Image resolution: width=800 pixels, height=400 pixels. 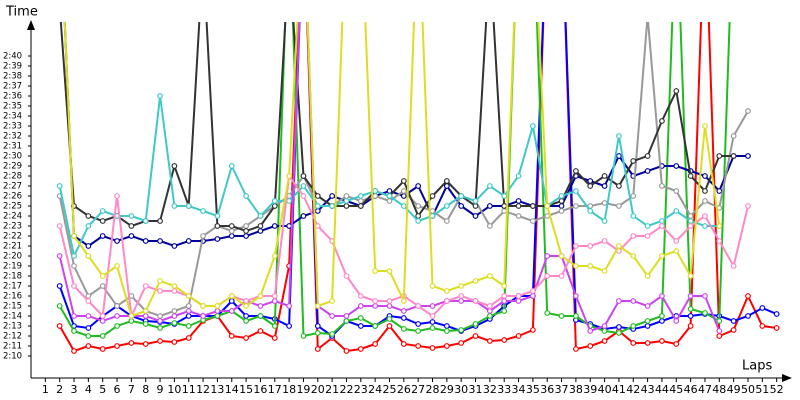 What do you see at coordinates (12, 337) in the screenshot?
I see `y-tick-label: 2:12` at bounding box center [12, 337].